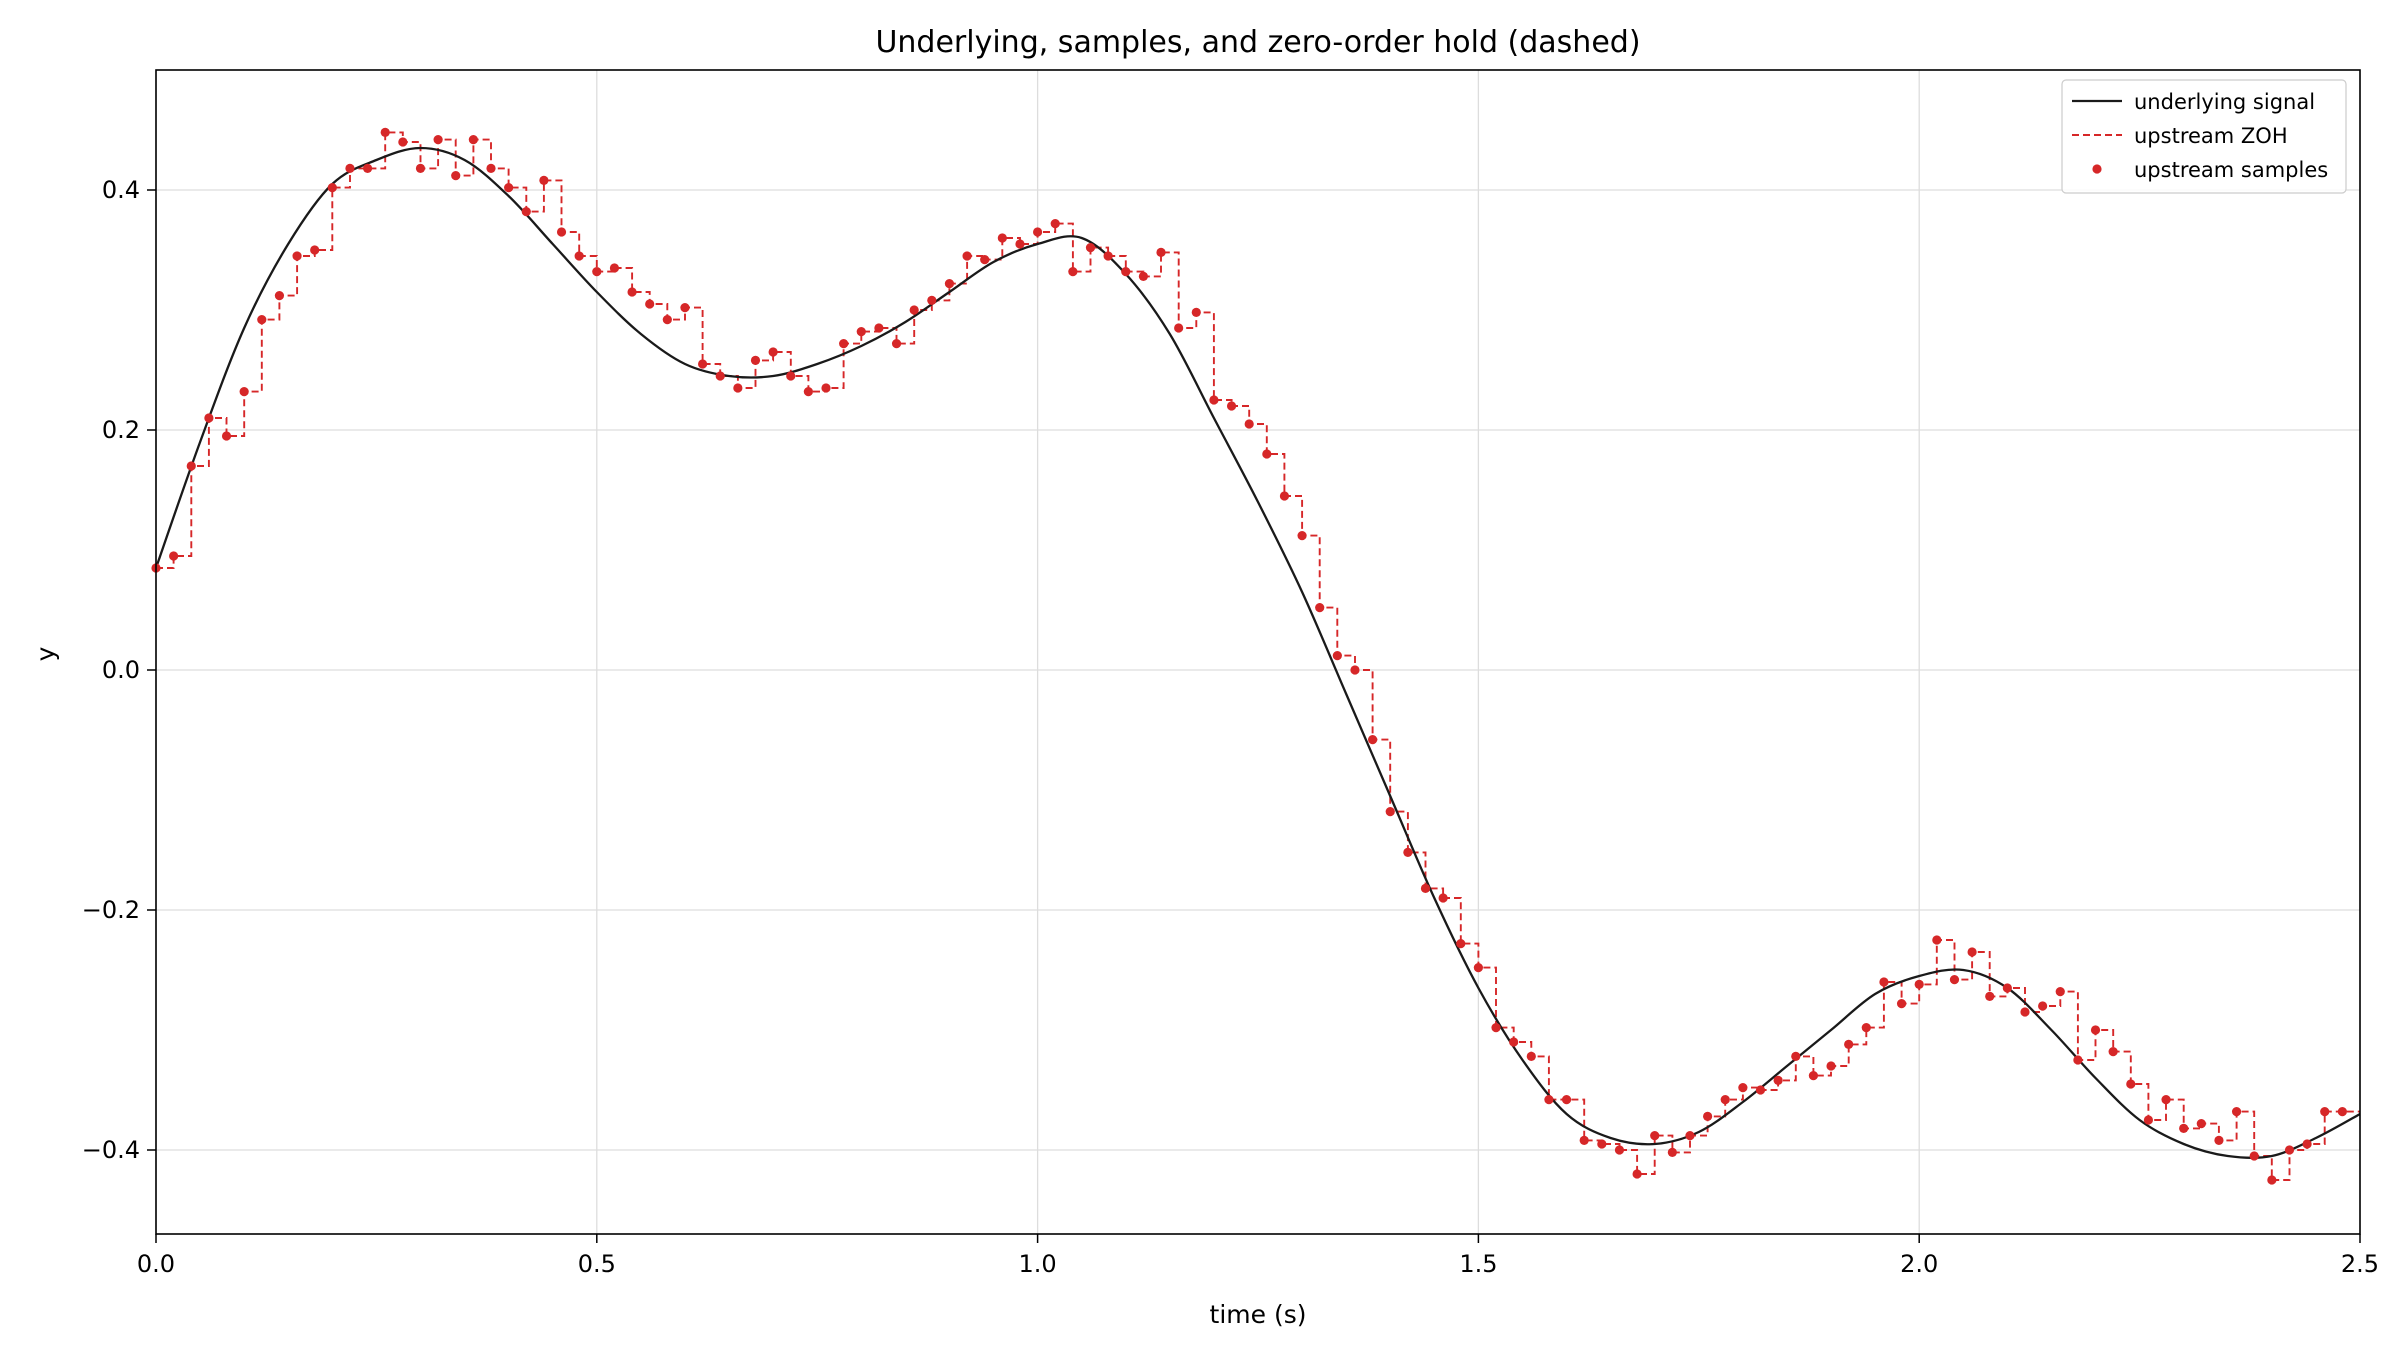  Describe the element at coordinates (45, 653) in the screenshot. I see `y-axis-label: y` at that location.